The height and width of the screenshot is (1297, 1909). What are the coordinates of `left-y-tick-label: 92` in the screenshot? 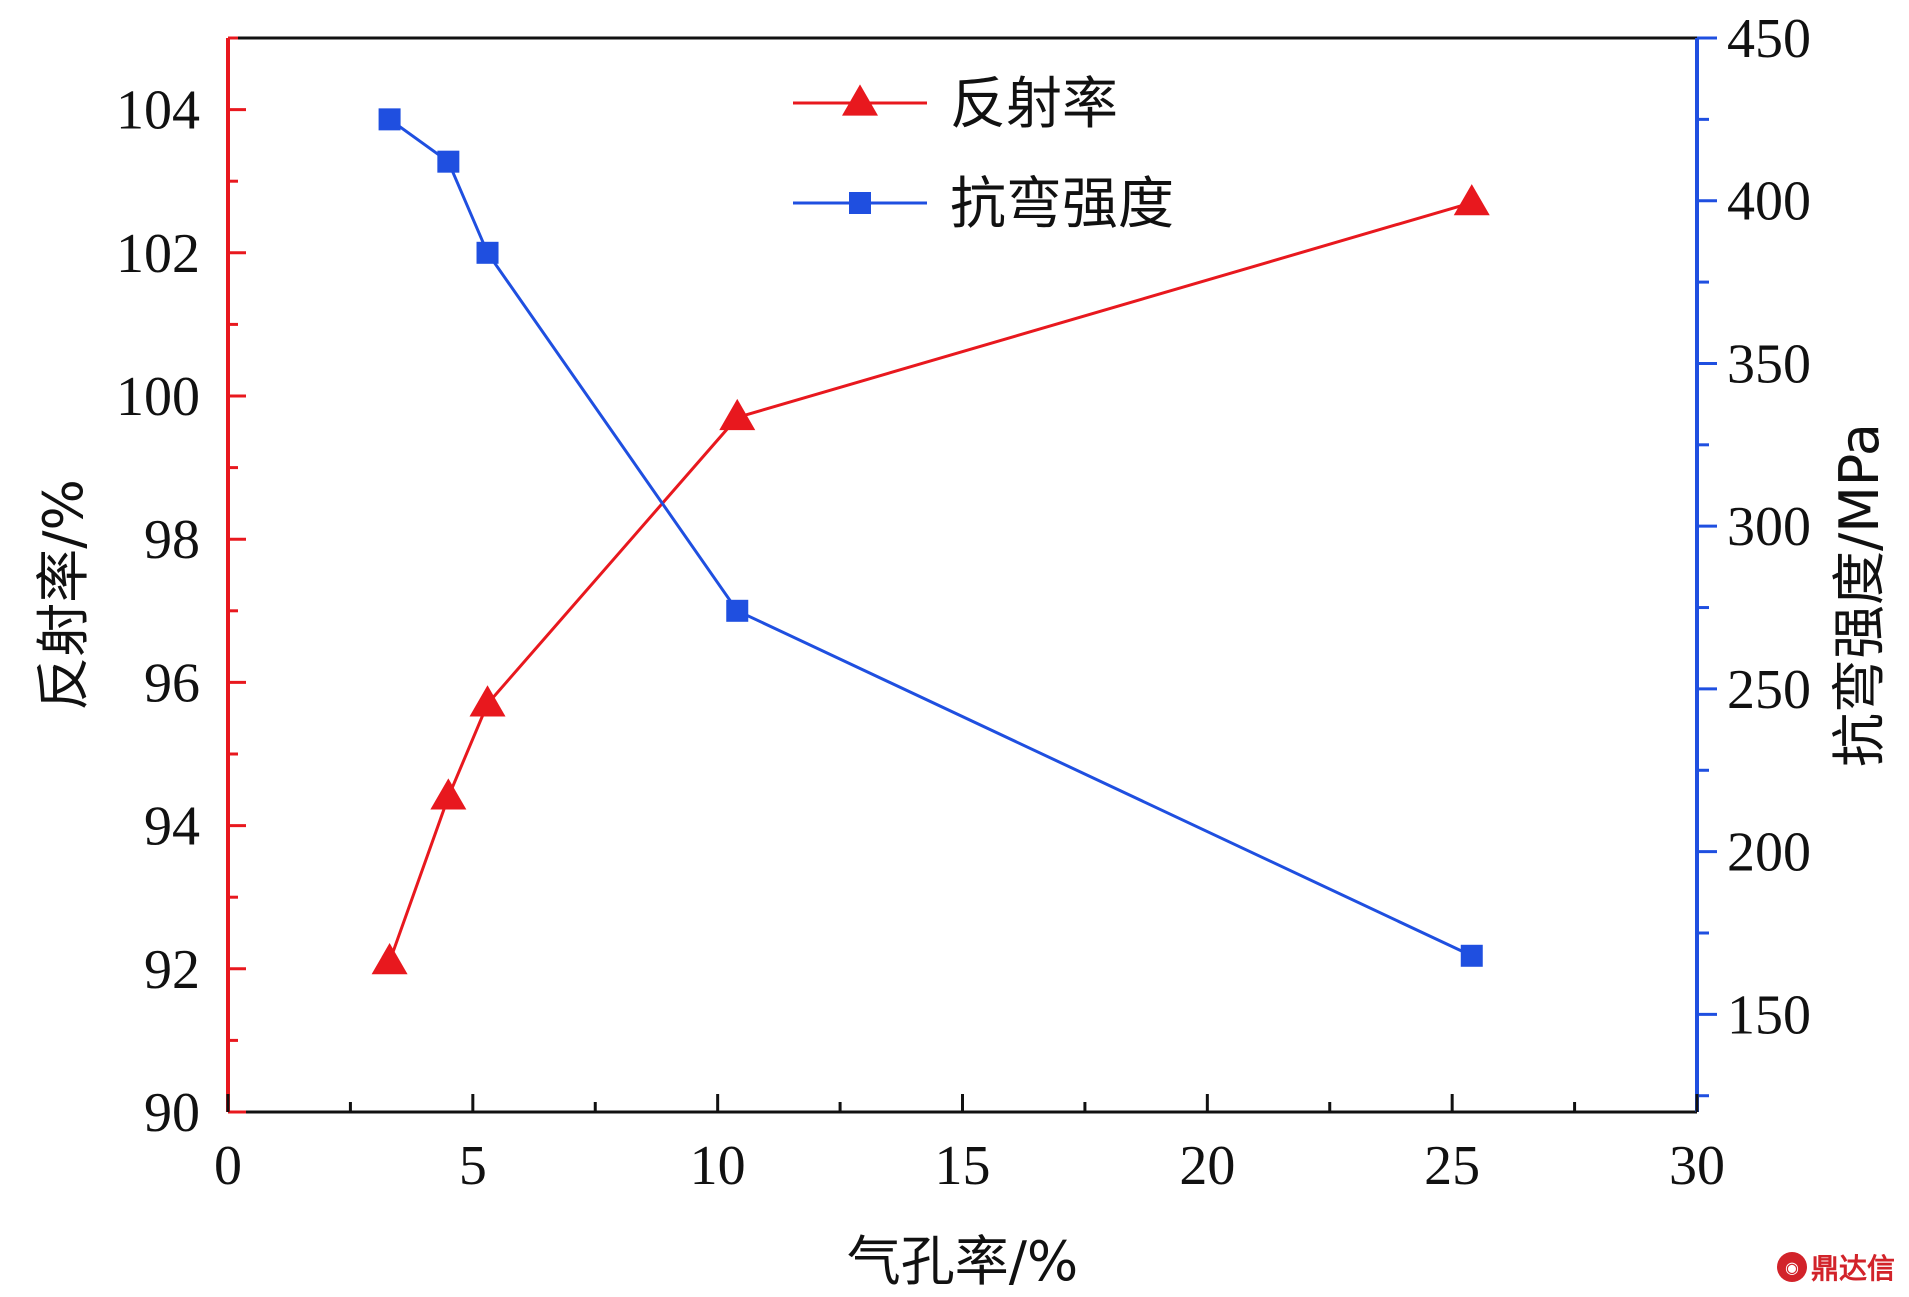 It's located at (172, 970).